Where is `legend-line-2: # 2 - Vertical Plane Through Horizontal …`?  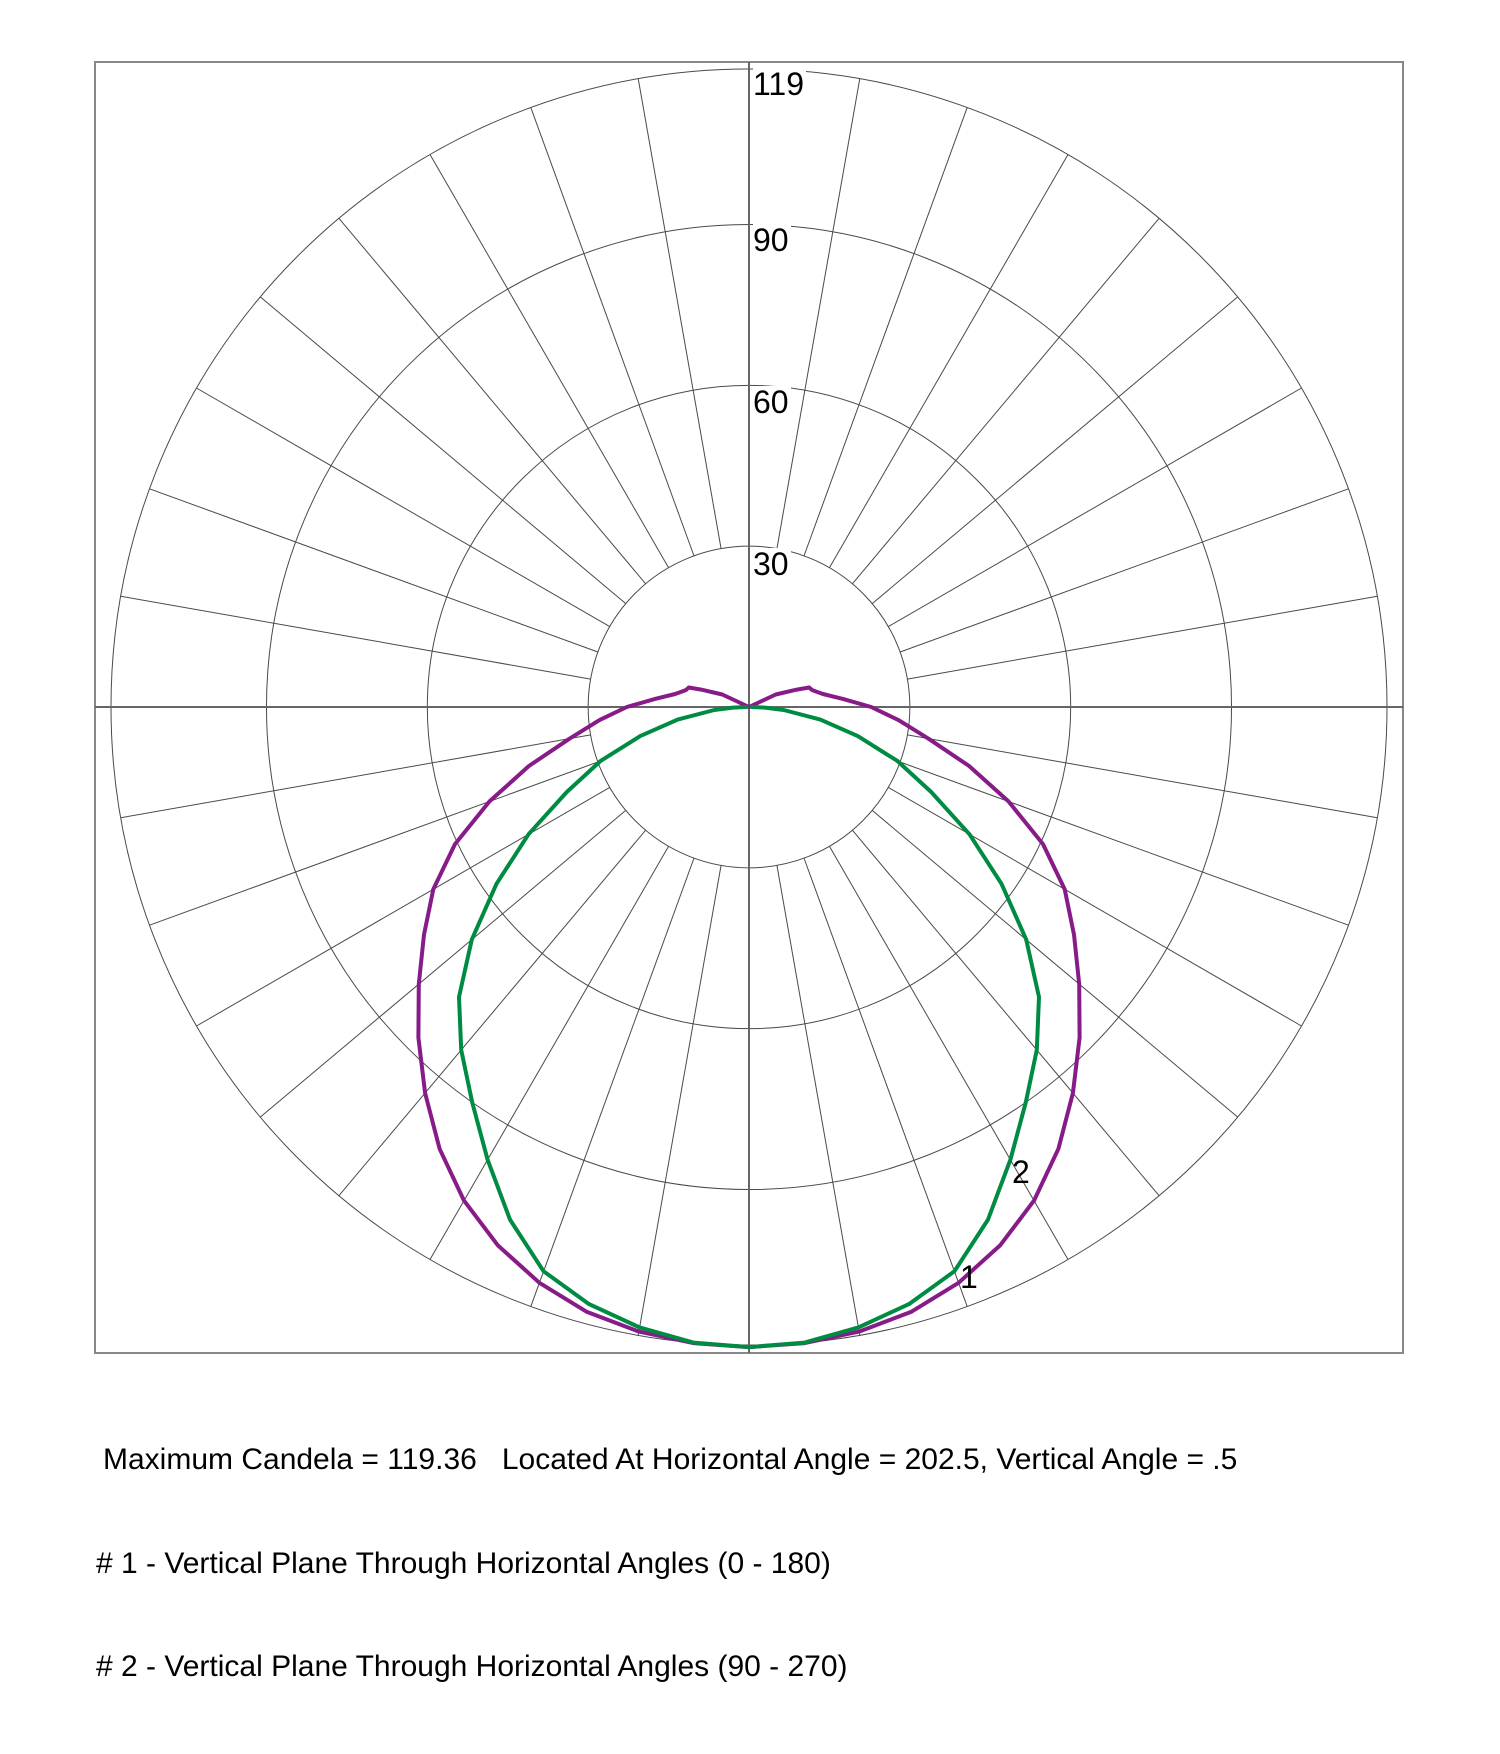
legend-line-2: # 2 - Vertical Plane Through Horizontal … is located at coordinates (472, 1666).